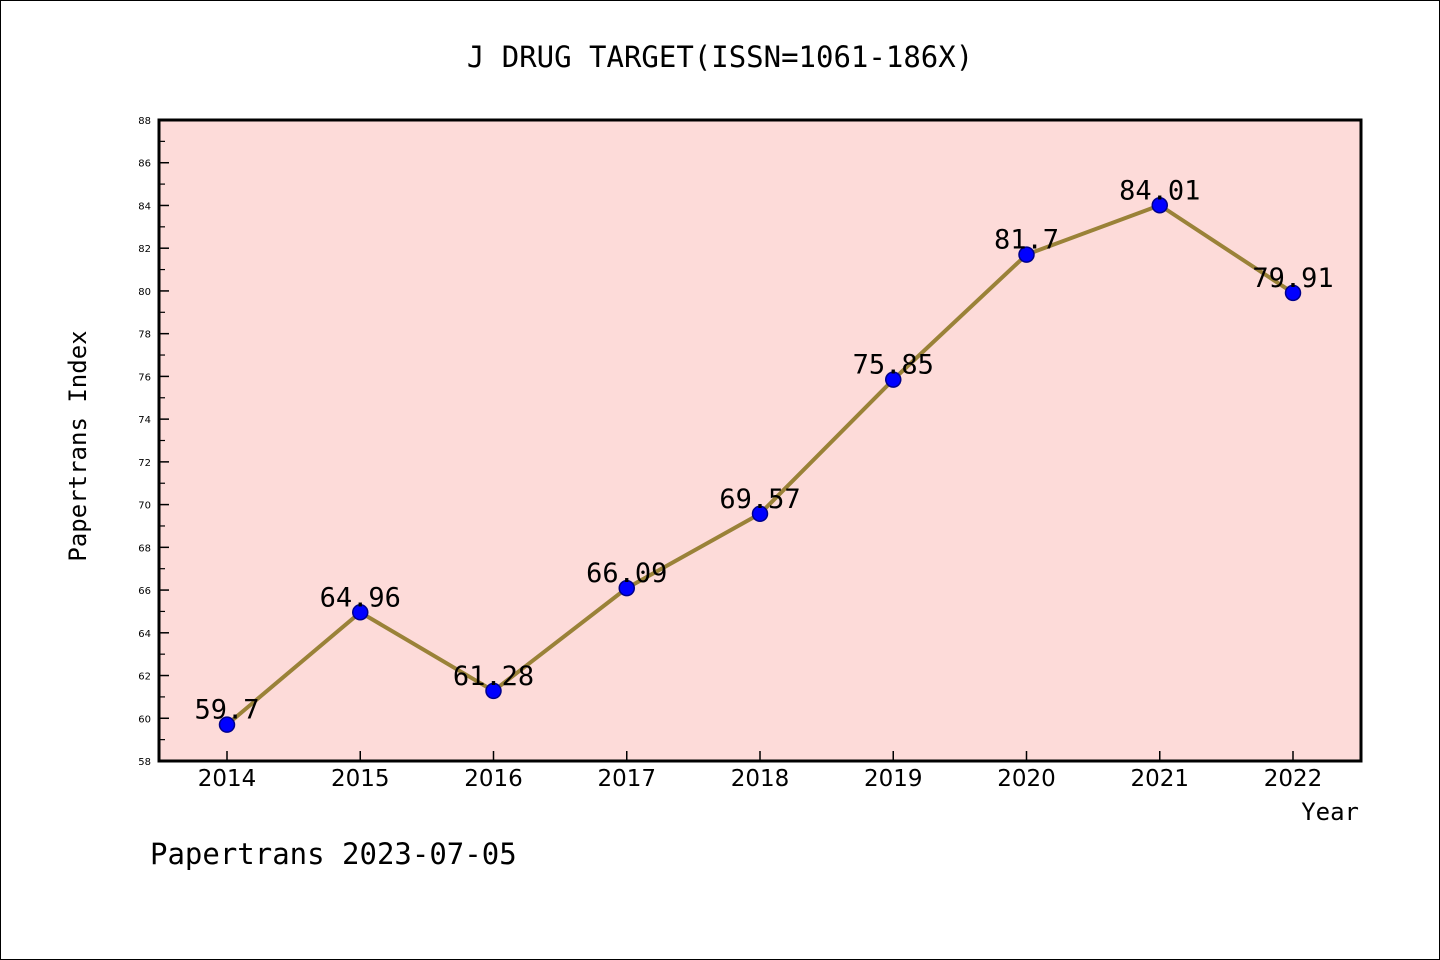  What do you see at coordinates (144, 292) in the screenshot?
I see `y-tick-label: 80` at bounding box center [144, 292].